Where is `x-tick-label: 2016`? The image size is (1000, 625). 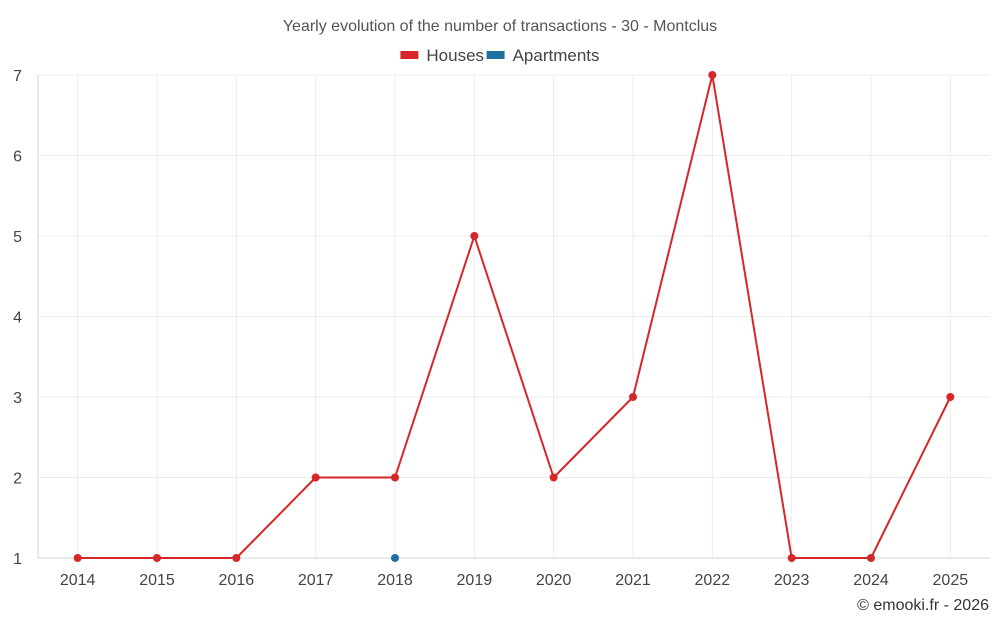 x-tick-label: 2016 is located at coordinates (237, 580).